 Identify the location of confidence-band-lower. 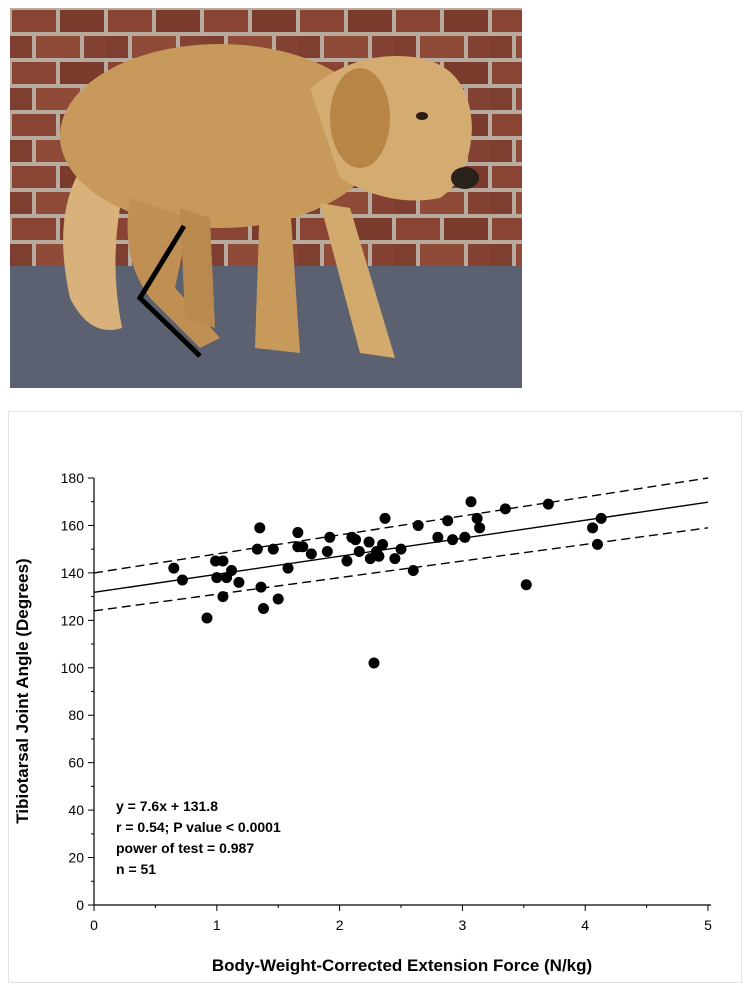
(401, 569).